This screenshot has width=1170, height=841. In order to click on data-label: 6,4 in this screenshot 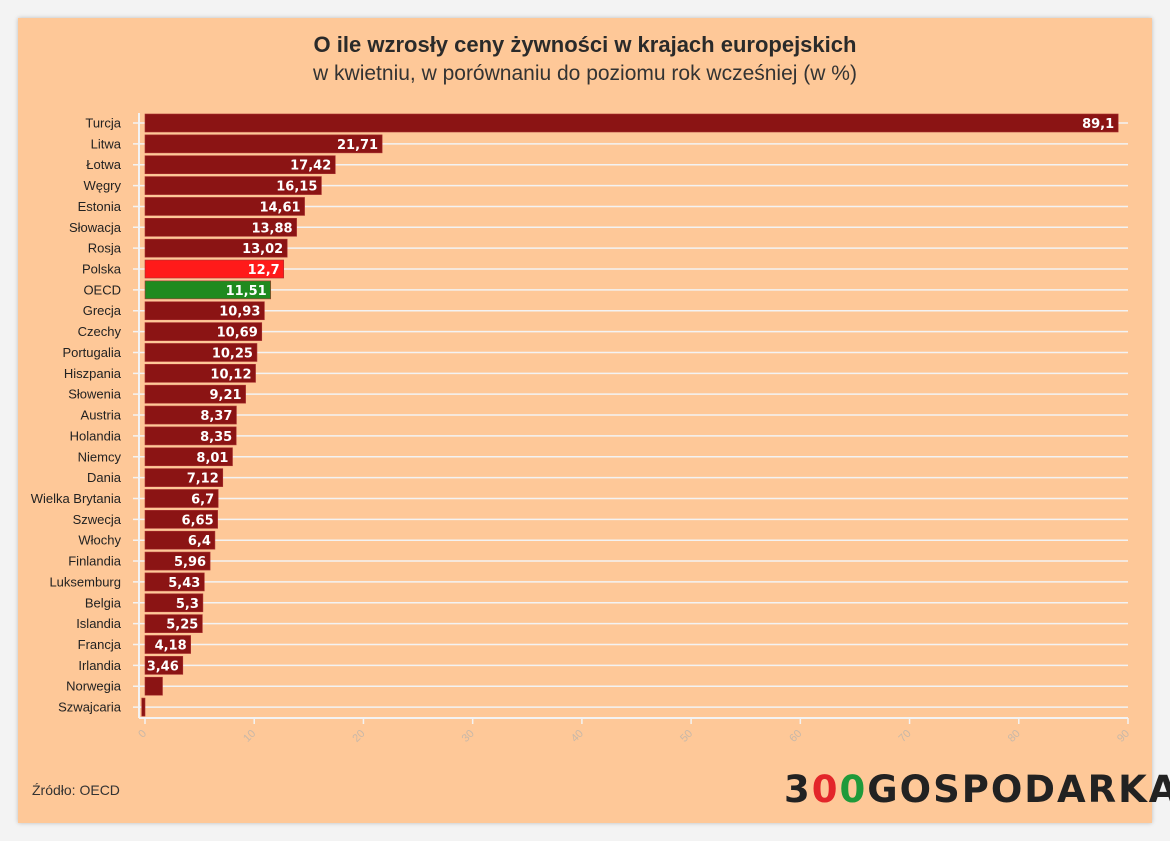, I will do `click(199, 541)`.